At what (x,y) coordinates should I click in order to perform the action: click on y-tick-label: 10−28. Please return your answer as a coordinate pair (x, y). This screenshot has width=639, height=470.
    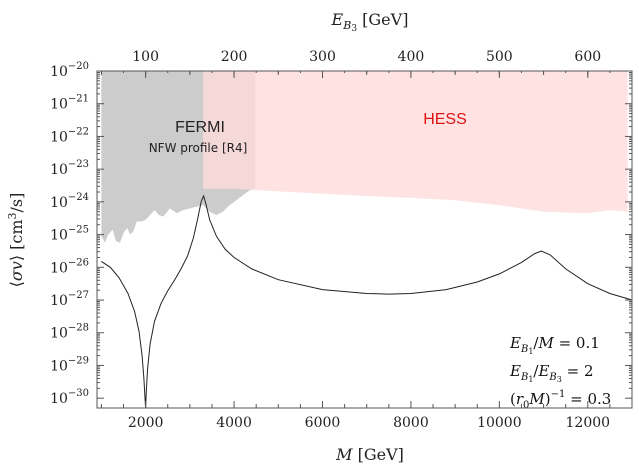
    Looking at the image, I should click on (69, 332).